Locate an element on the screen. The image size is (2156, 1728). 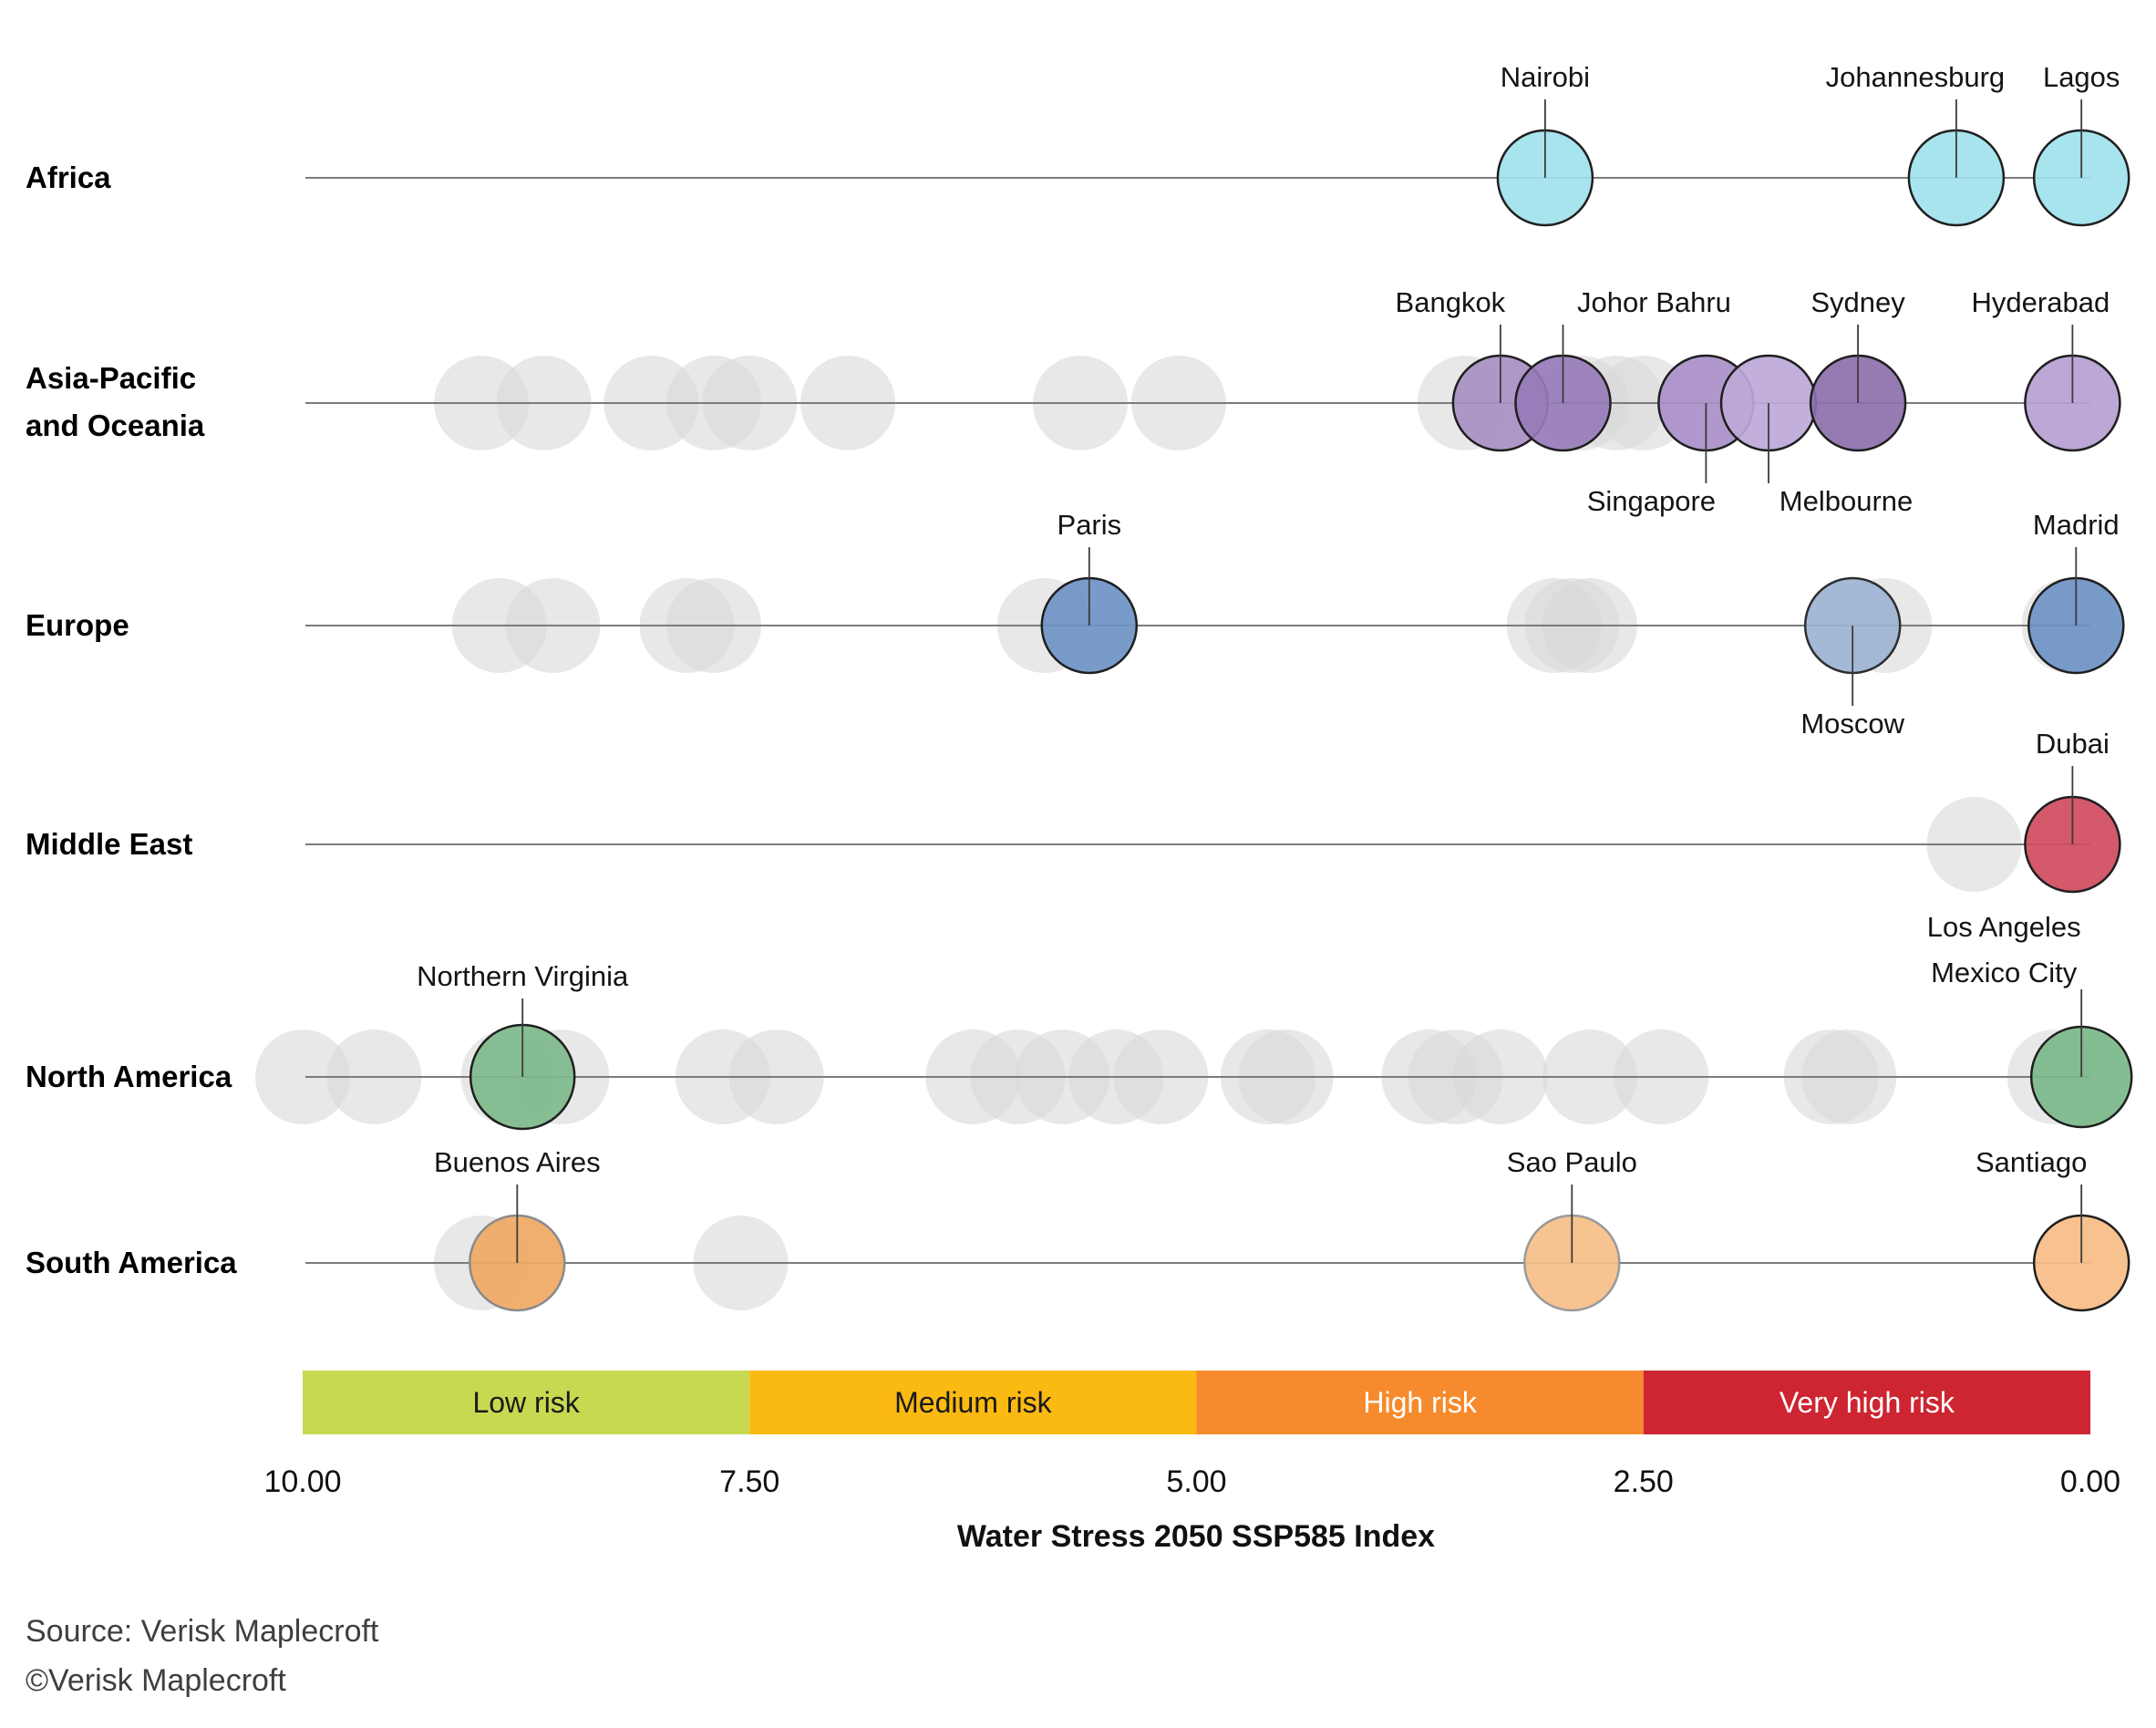
label-lagos: Lagos is located at coordinates (2081, 77).